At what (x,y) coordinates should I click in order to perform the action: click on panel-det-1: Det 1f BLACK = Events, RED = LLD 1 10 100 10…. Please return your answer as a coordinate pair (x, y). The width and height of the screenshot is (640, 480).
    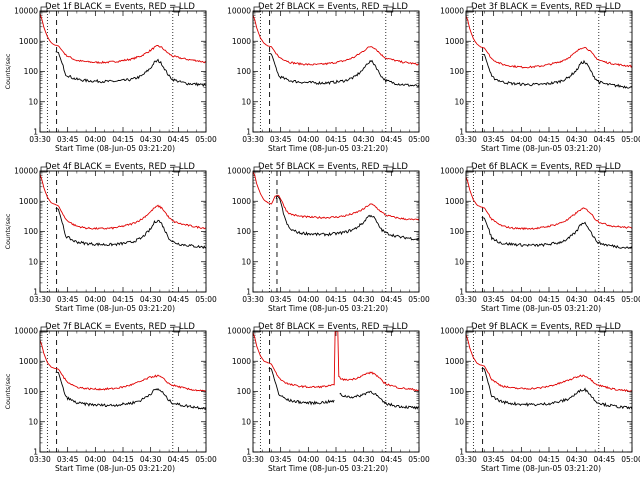
    Looking at the image, I should click on (110, 77).